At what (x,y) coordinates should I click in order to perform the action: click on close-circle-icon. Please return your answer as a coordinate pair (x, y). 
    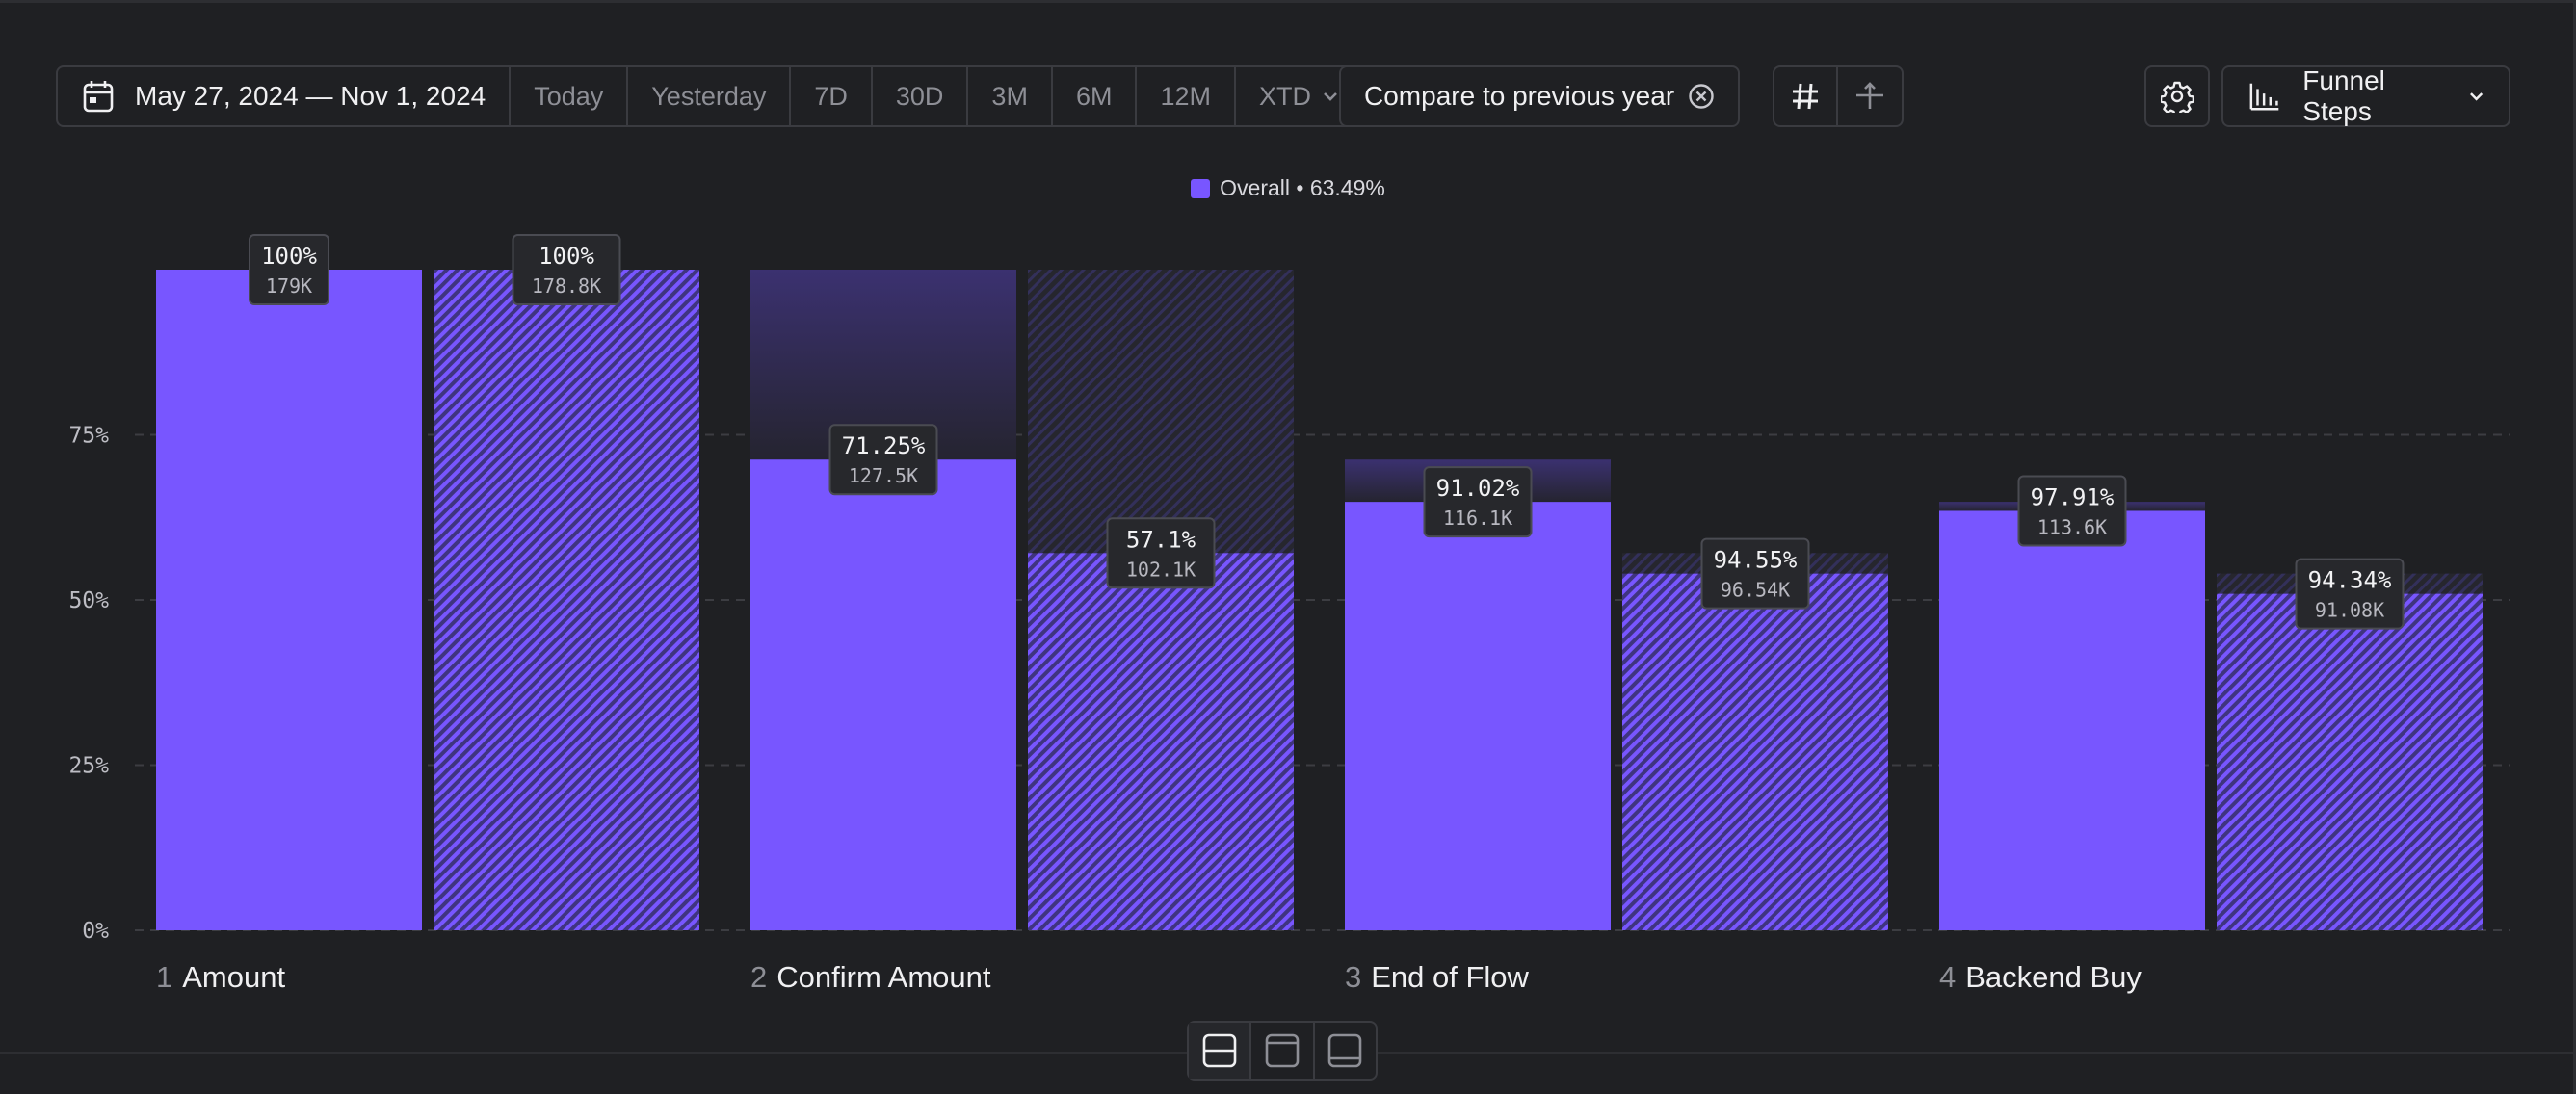
    Looking at the image, I should click on (1702, 96).